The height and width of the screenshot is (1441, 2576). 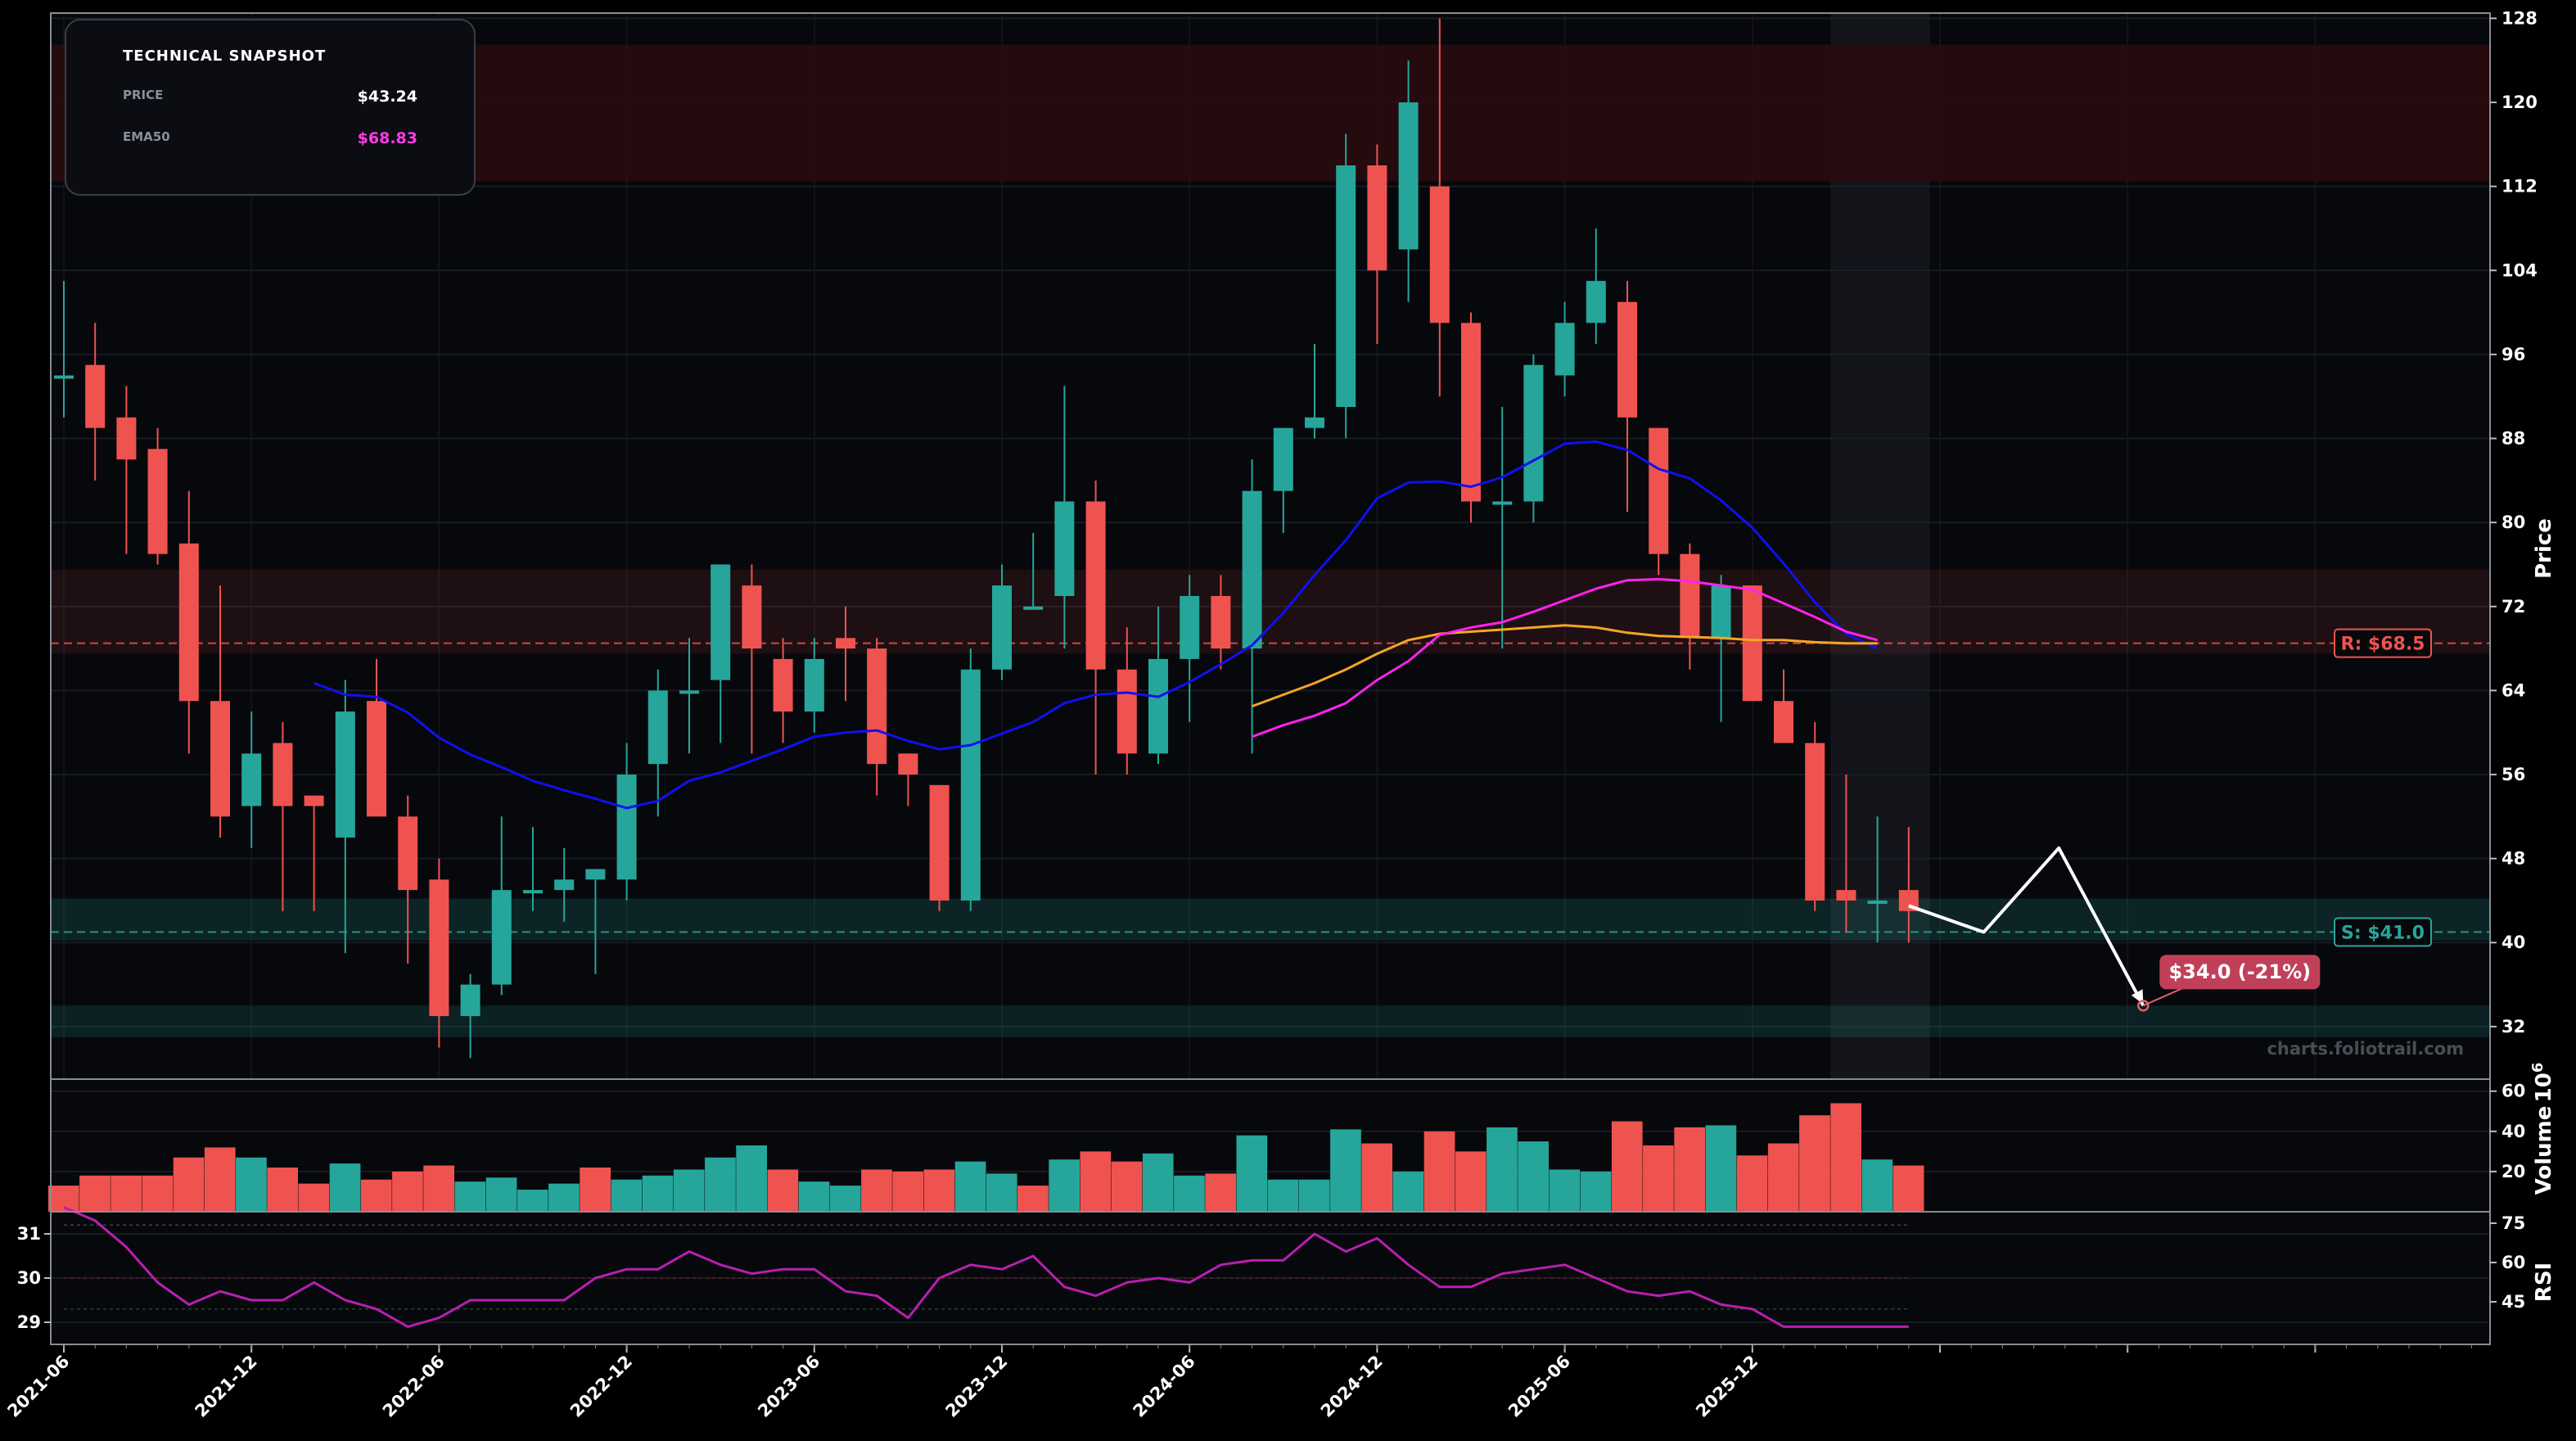 What do you see at coordinates (2513, 607) in the screenshot?
I see `price-tick-label: 72` at bounding box center [2513, 607].